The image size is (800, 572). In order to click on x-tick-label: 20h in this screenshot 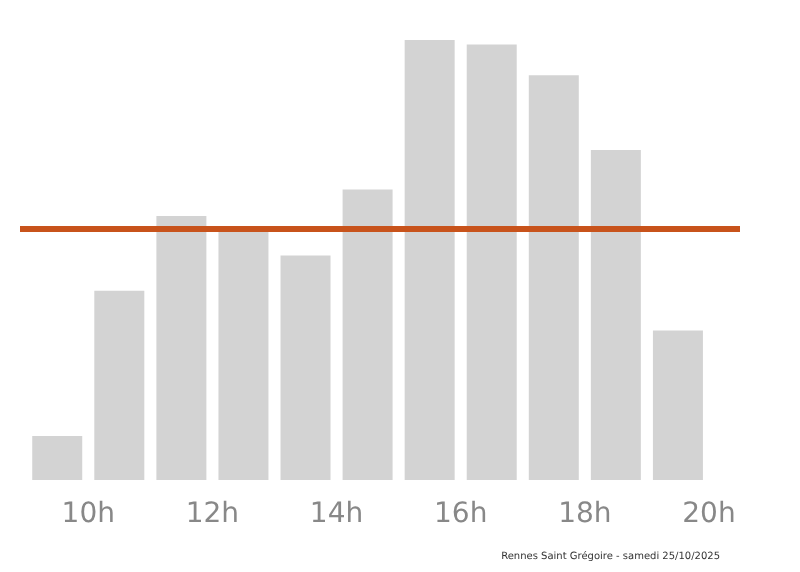, I will do `click(709, 514)`.